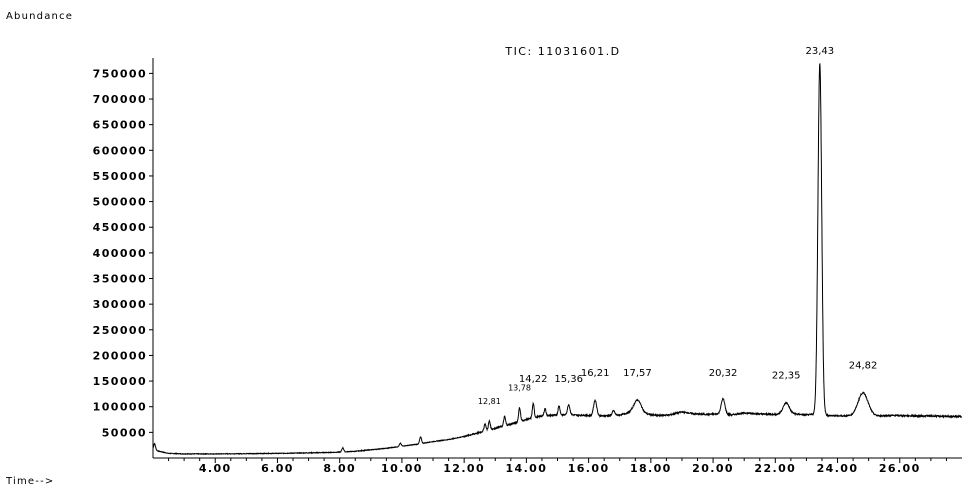 This screenshot has width=963, height=486. What do you see at coordinates (29, 481) in the screenshot?
I see `x-axis-label: Time-->` at bounding box center [29, 481].